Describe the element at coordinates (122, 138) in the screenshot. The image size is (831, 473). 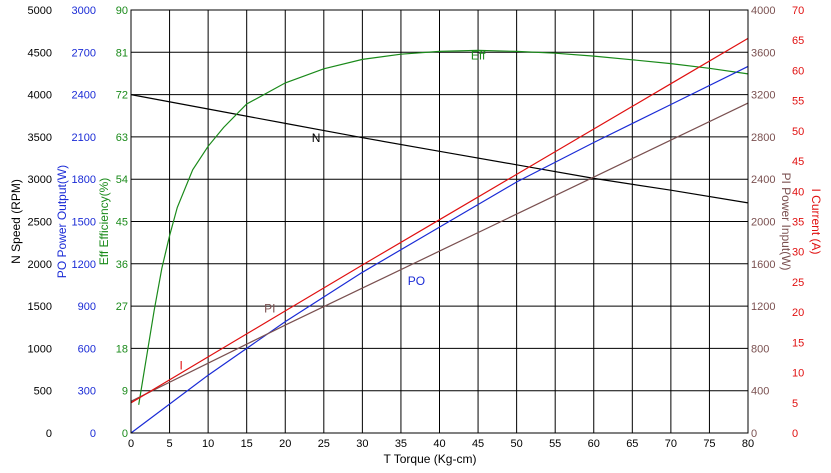
I see `tick-label-eff: 63` at that location.